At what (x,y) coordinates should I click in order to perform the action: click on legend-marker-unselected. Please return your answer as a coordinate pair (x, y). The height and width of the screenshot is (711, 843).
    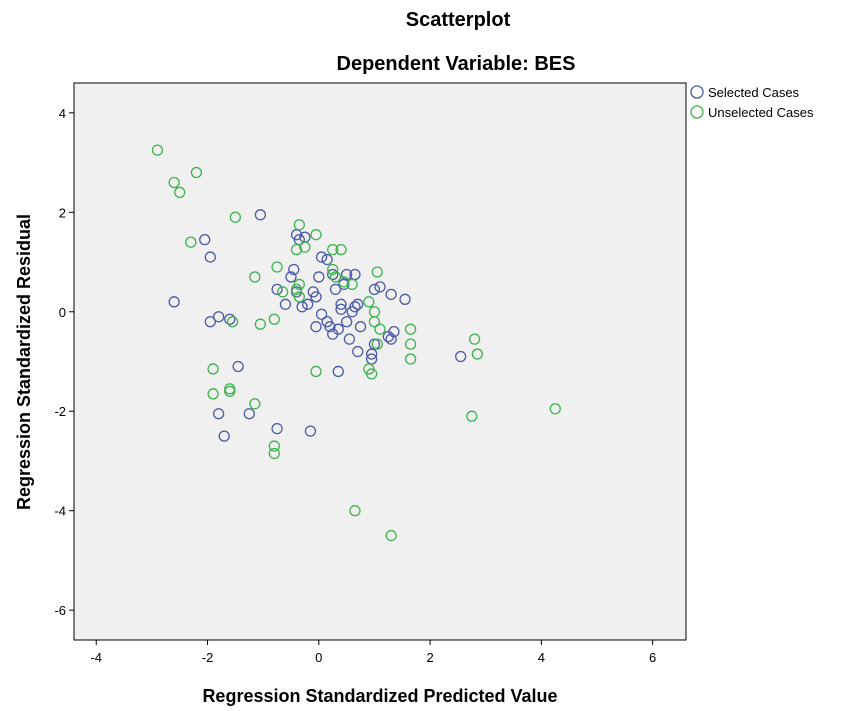
    Looking at the image, I should click on (697, 112).